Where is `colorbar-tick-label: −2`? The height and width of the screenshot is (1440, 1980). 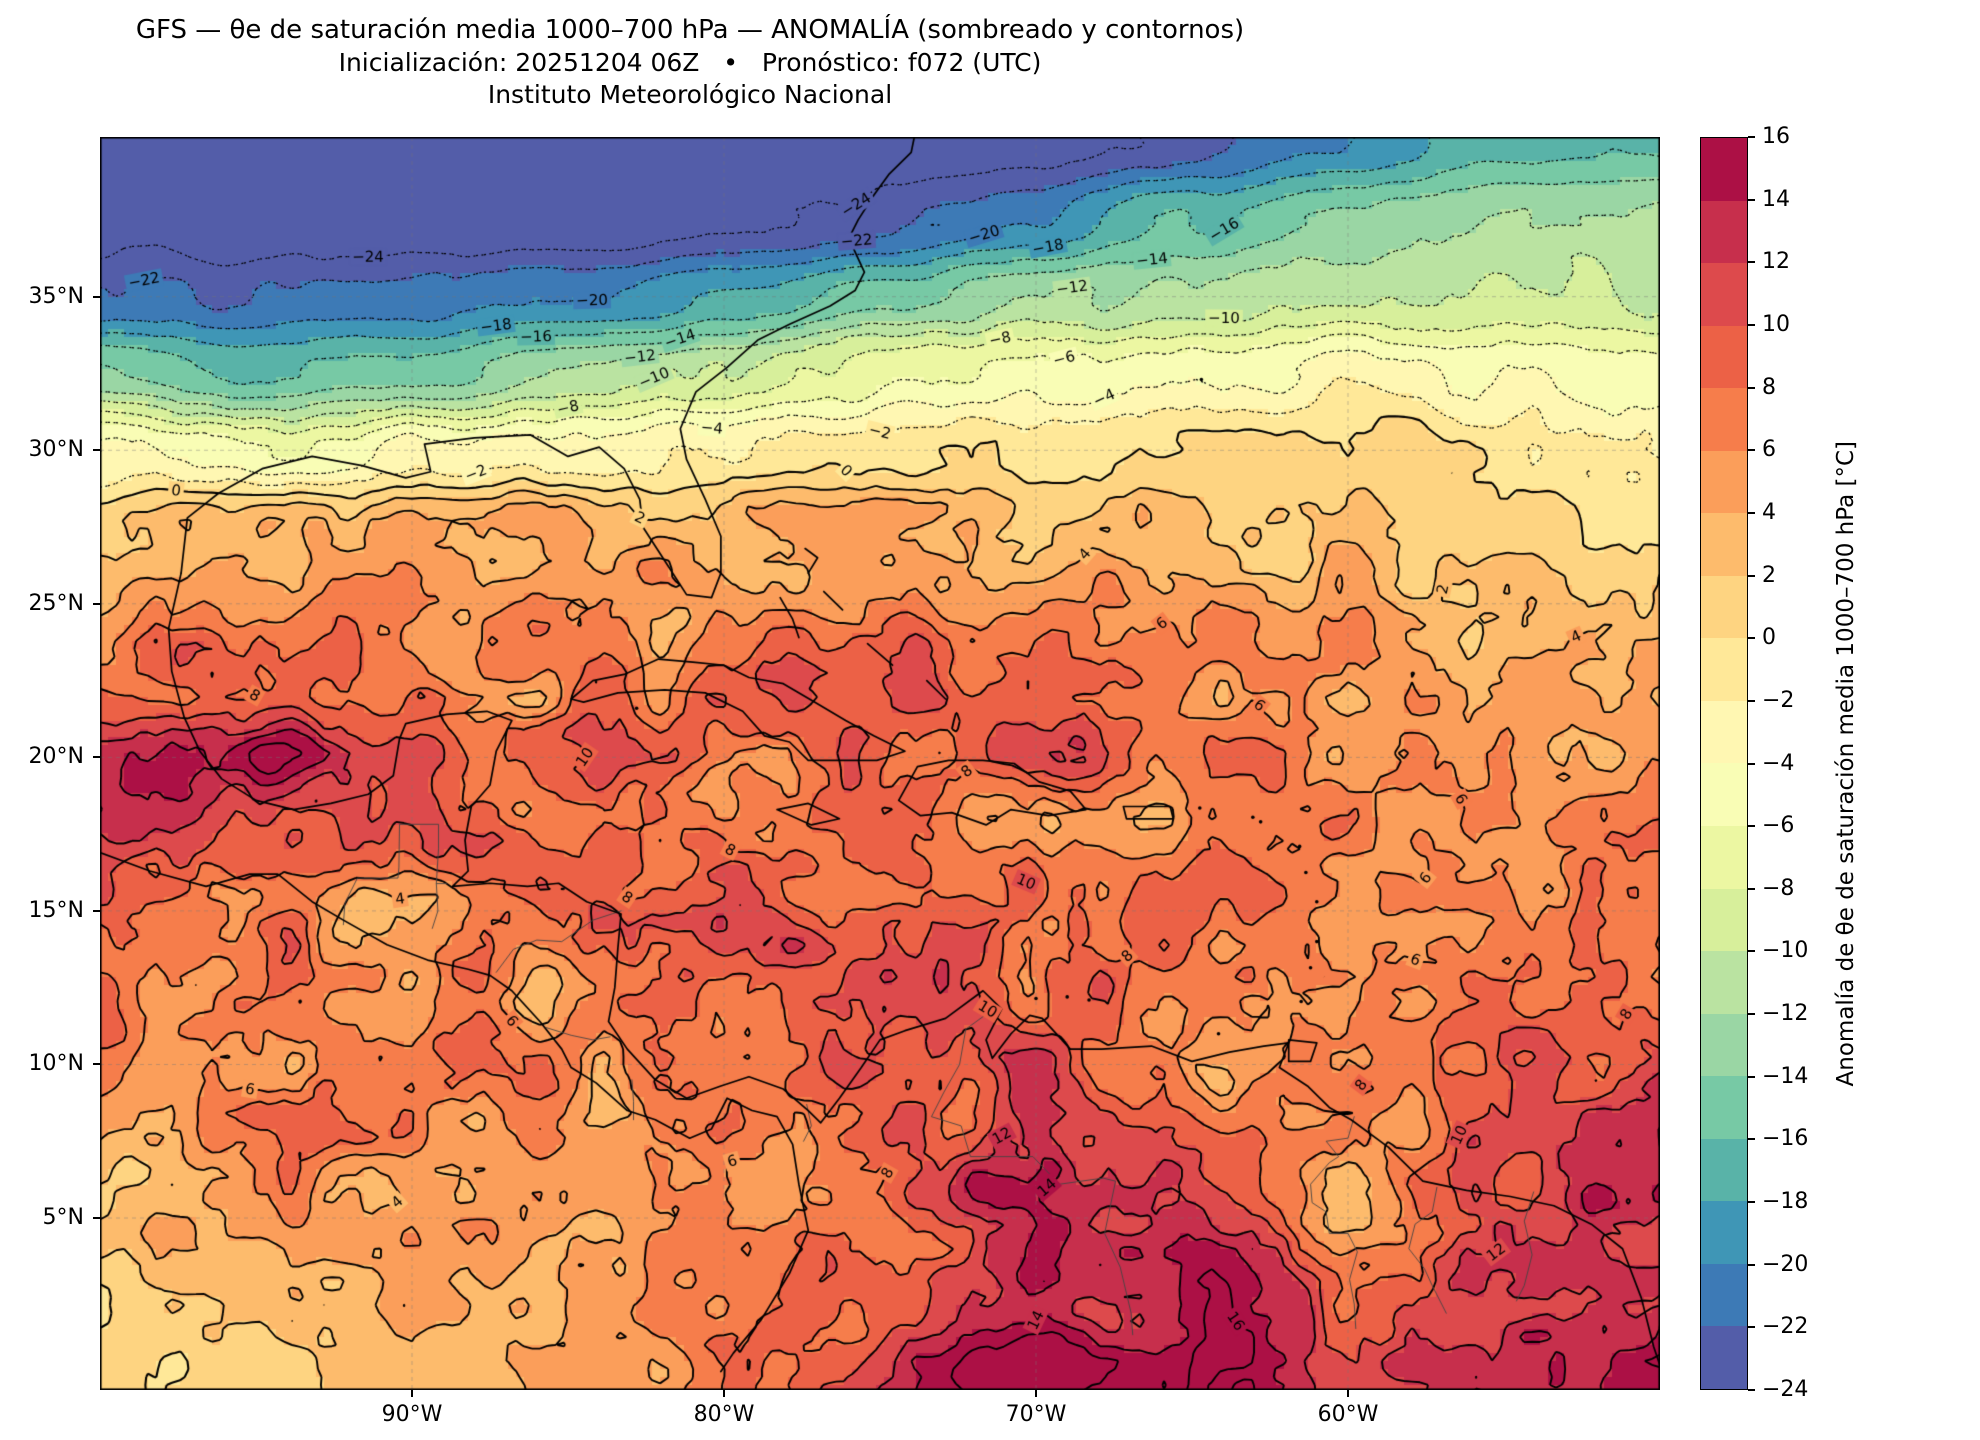
colorbar-tick-label: −2 is located at coordinates (1778, 700).